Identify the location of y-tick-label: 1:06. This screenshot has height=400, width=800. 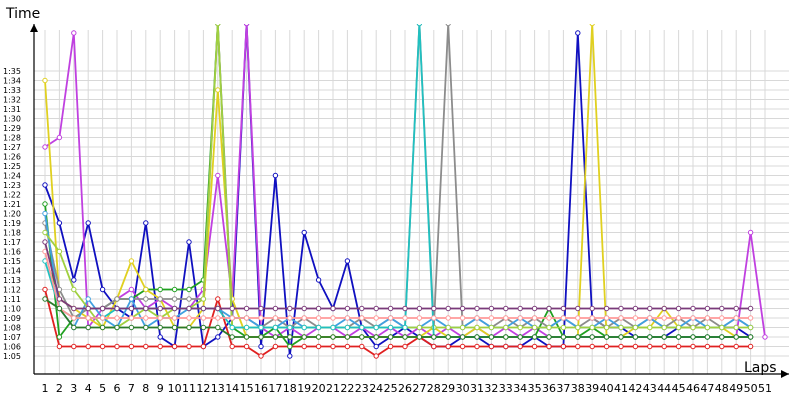
(12, 347).